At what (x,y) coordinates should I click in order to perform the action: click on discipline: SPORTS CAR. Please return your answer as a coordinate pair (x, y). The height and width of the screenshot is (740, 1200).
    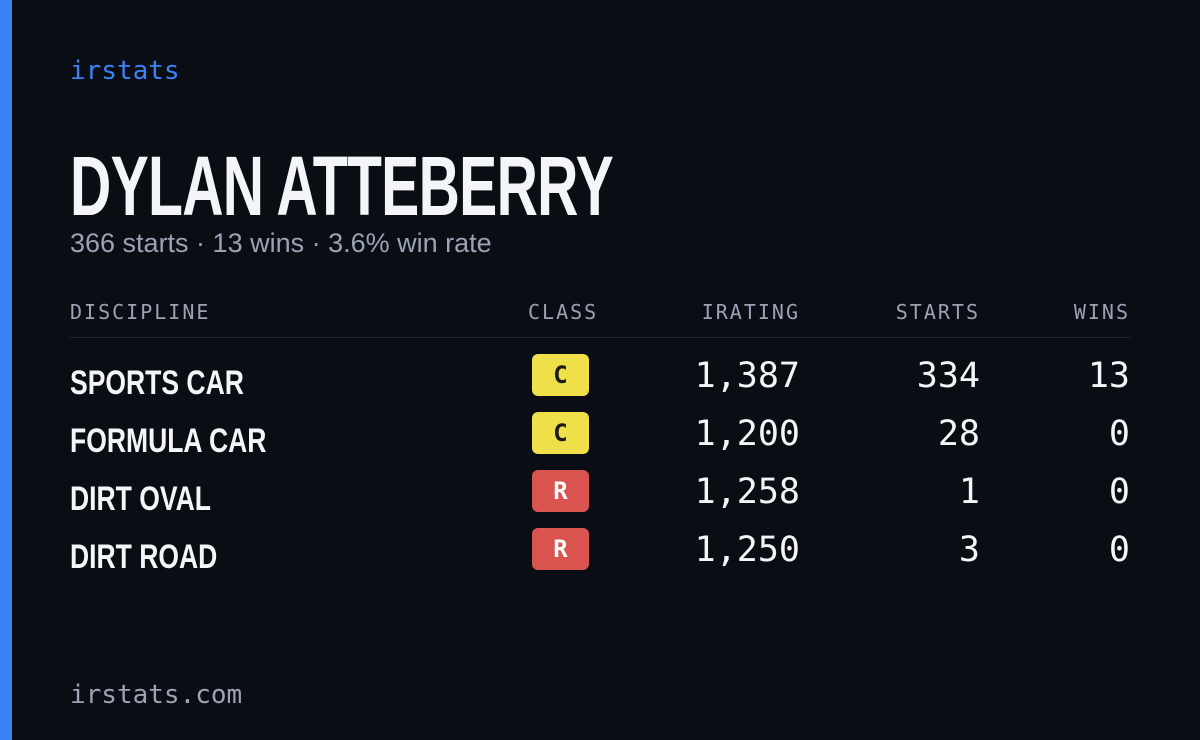
    Looking at the image, I should click on (157, 383).